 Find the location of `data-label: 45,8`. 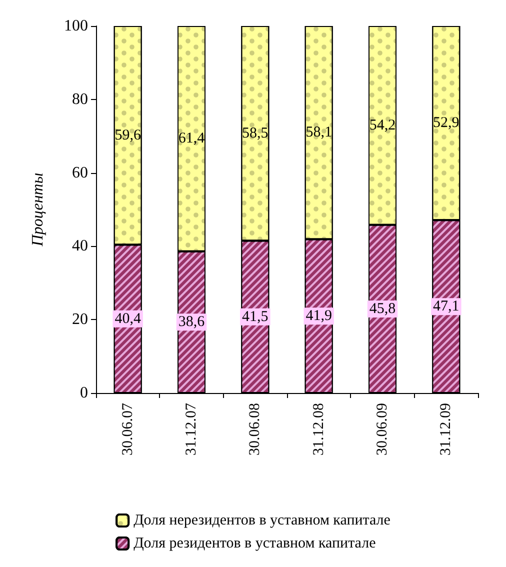

data-label: 45,8 is located at coordinates (382, 308).